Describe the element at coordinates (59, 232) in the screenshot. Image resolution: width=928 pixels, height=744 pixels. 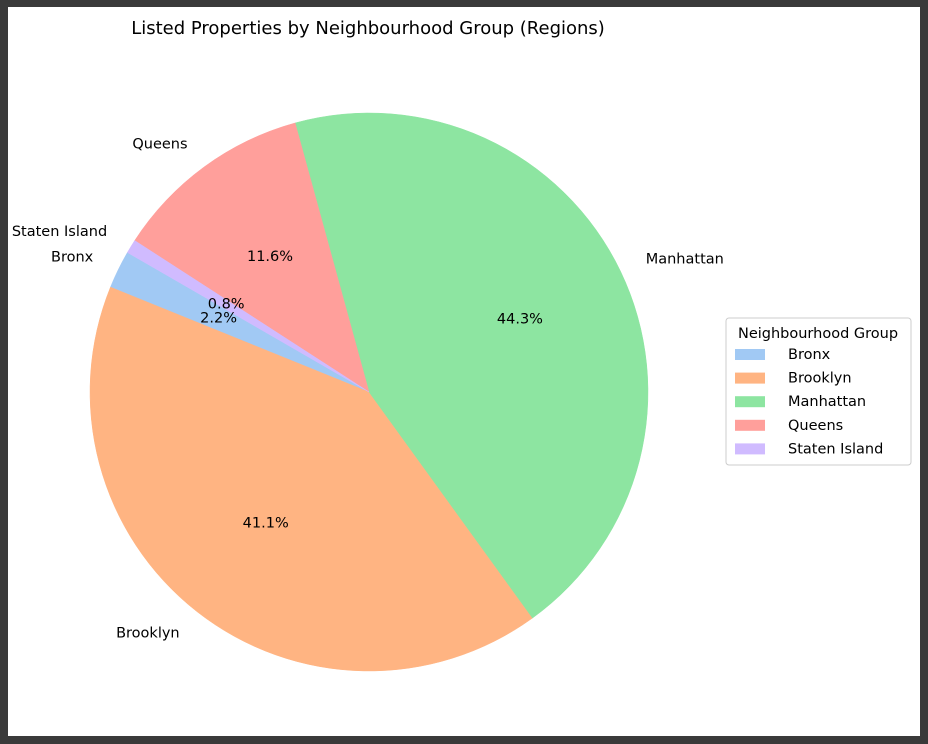
I see `category-label-staten-island: Staten Island` at that location.